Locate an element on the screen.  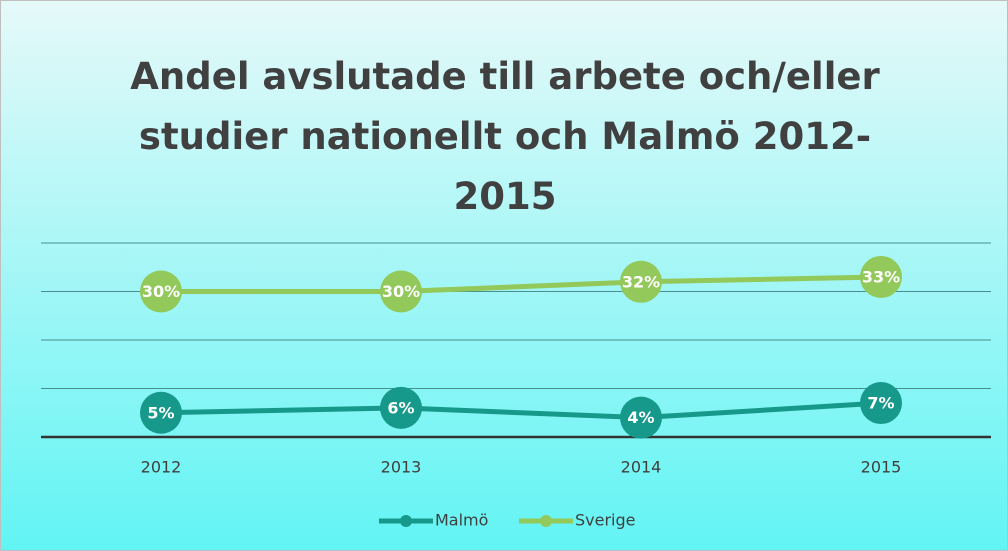
legend-label: Sverige is located at coordinates (605, 520).